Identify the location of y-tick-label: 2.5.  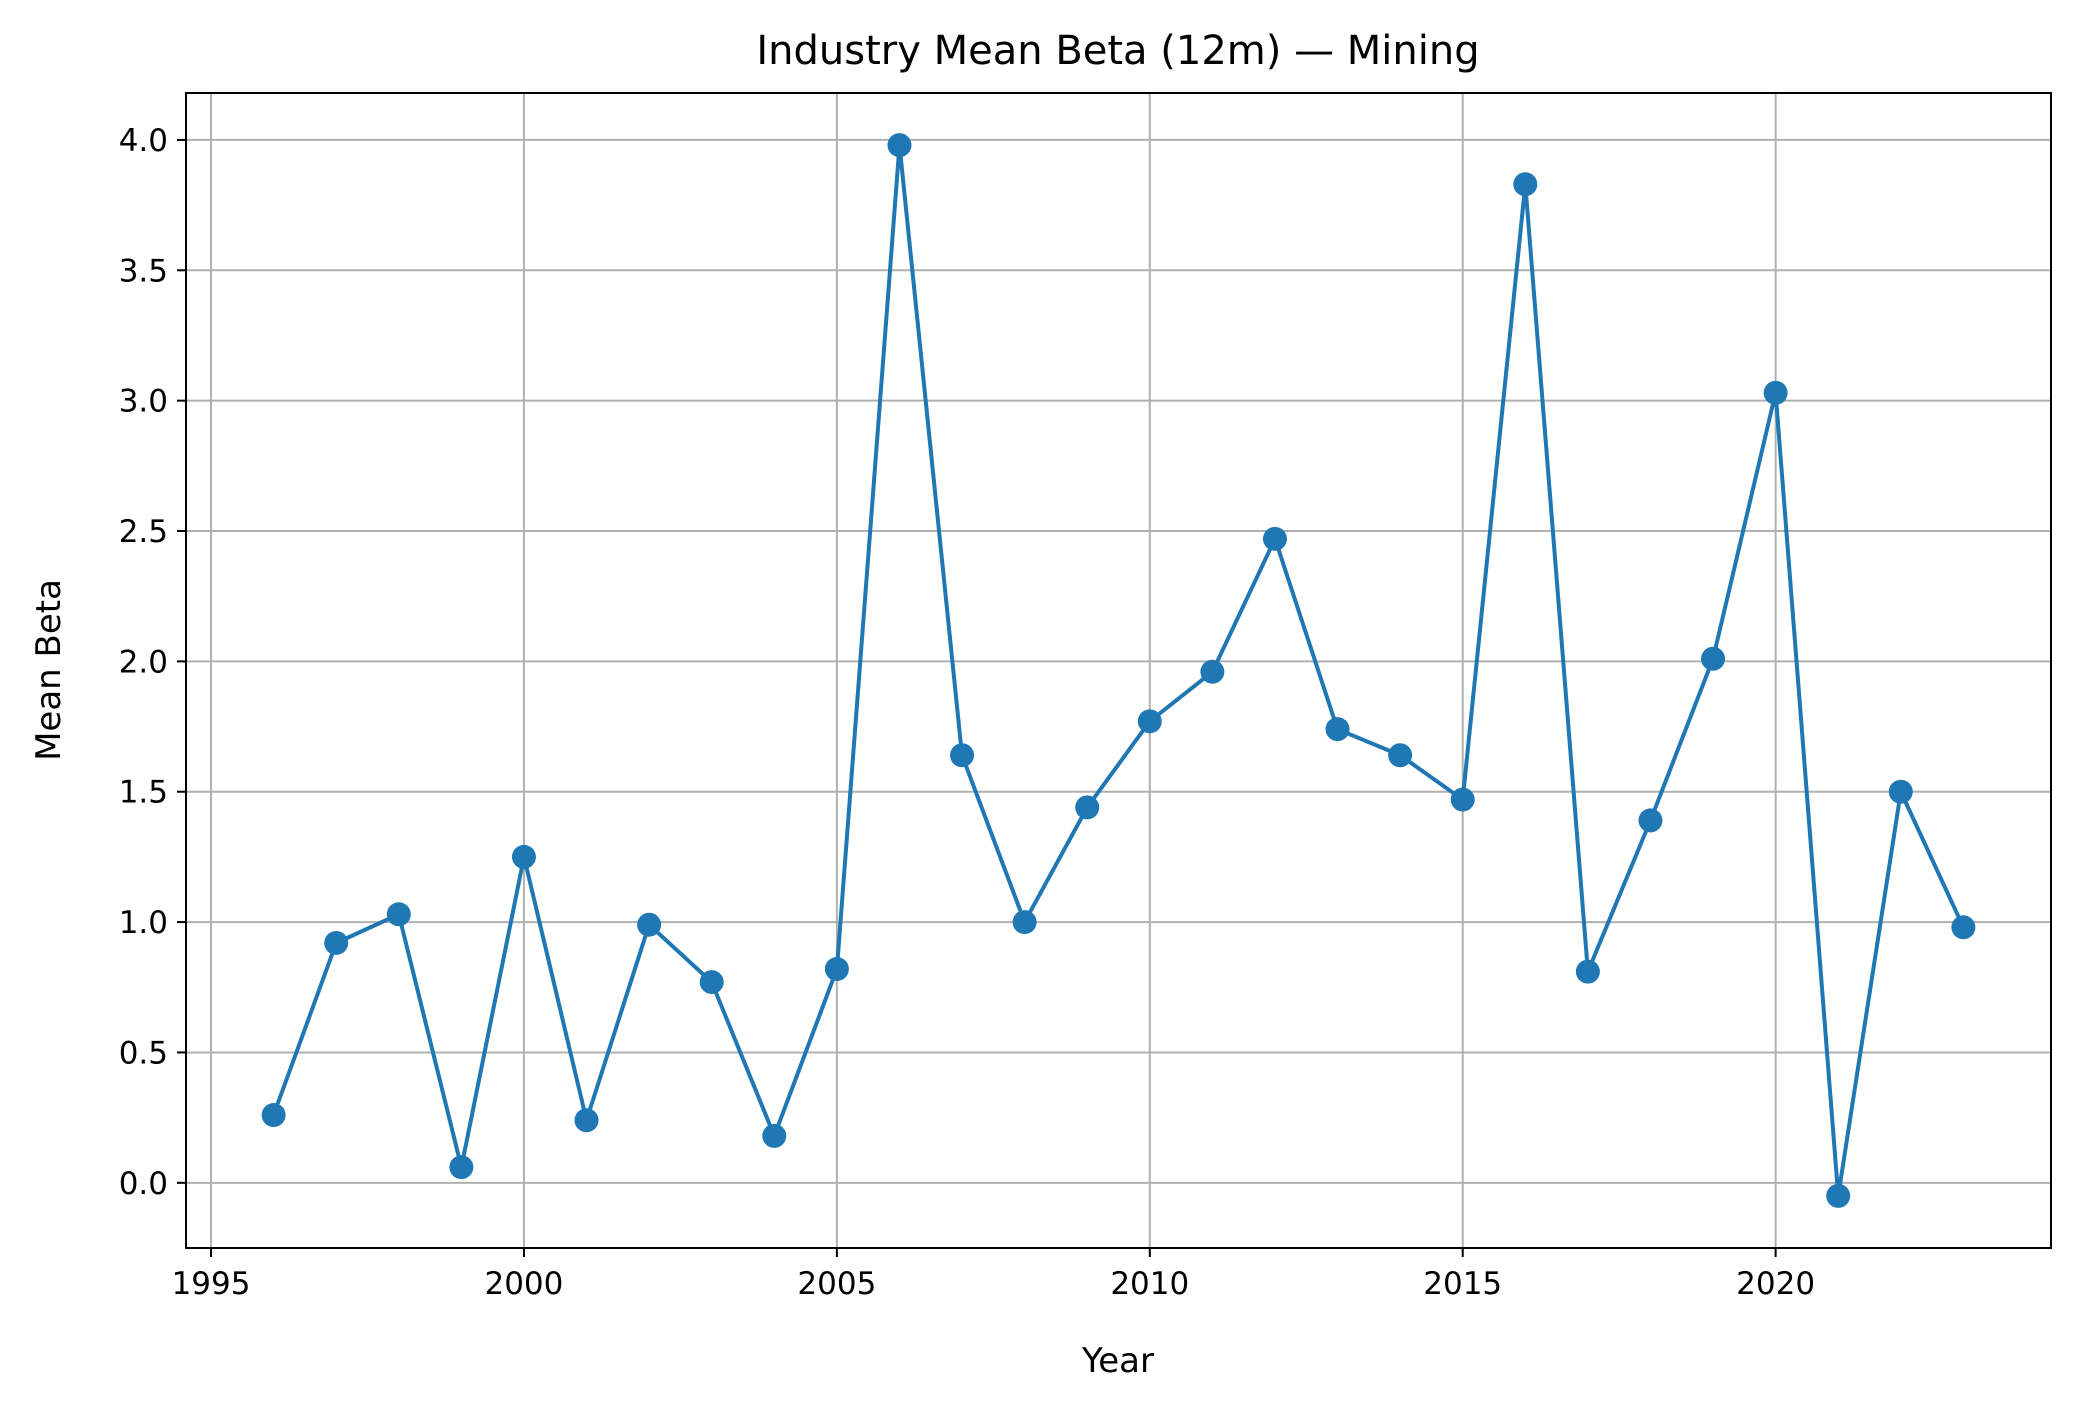
(143, 532).